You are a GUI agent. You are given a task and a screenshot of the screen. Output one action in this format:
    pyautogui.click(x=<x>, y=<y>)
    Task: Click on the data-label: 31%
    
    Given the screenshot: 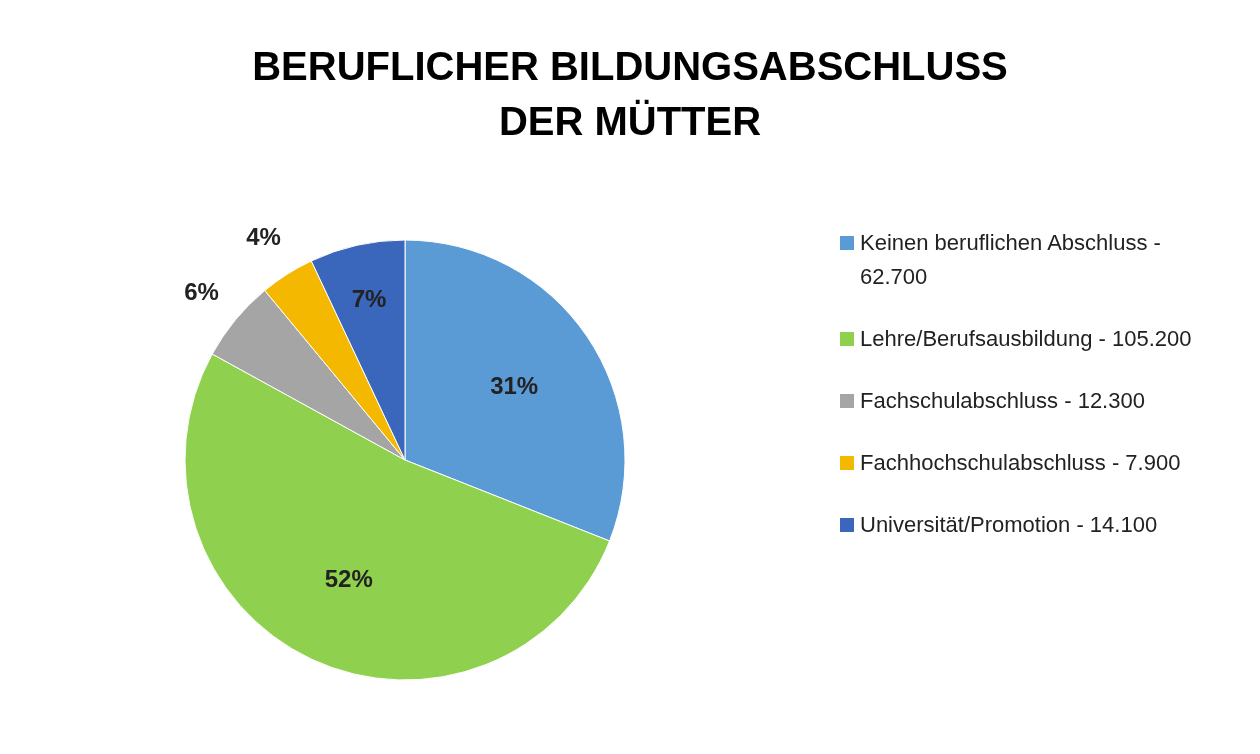 What is the action you would take?
    pyautogui.click(x=514, y=385)
    